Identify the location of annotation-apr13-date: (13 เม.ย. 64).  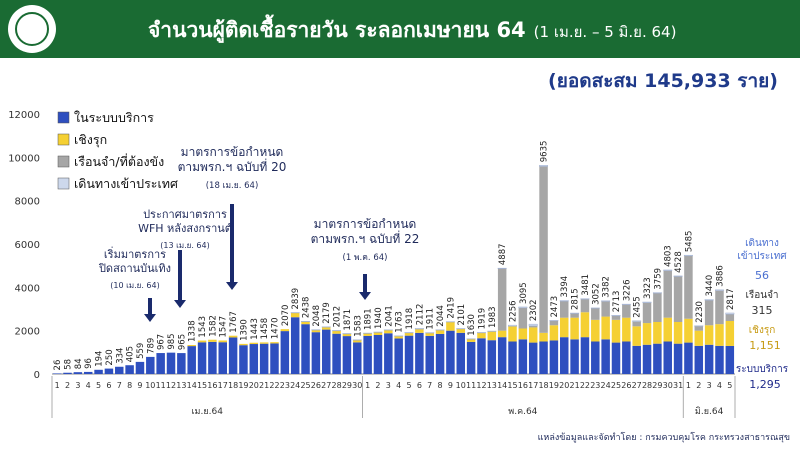
(184, 245).